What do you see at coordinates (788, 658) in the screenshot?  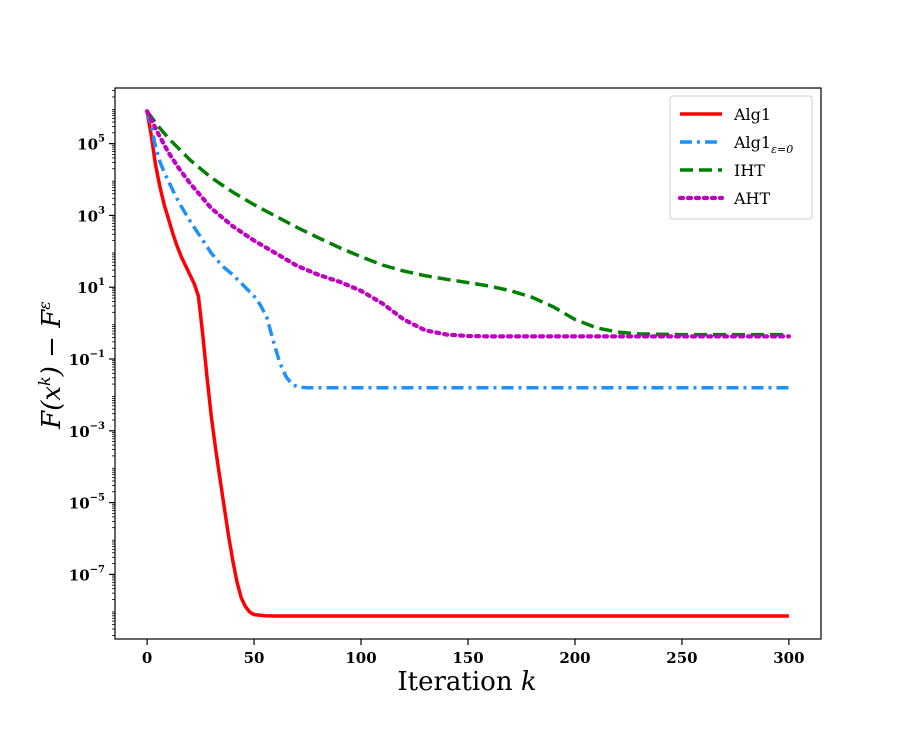 I see `x-tick-label: 300` at bounding box center [788, 658].